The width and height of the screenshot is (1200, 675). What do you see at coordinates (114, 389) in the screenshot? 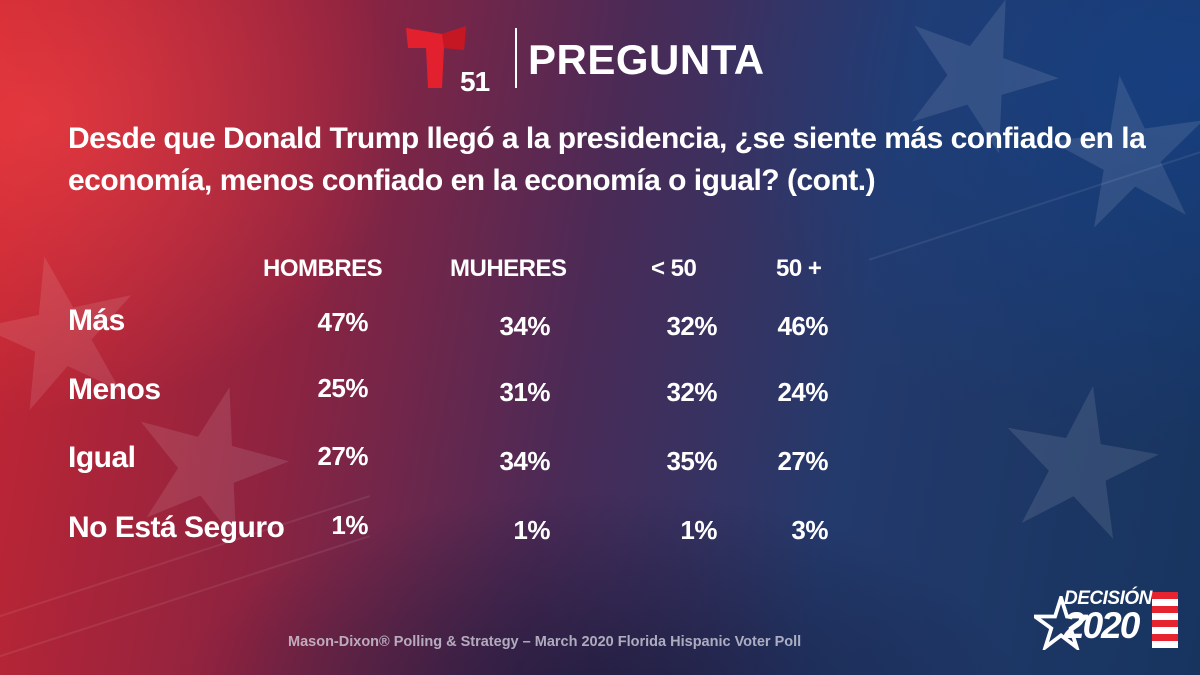
I see `row-label-menos: Menos` at bounding box center [114, 389].